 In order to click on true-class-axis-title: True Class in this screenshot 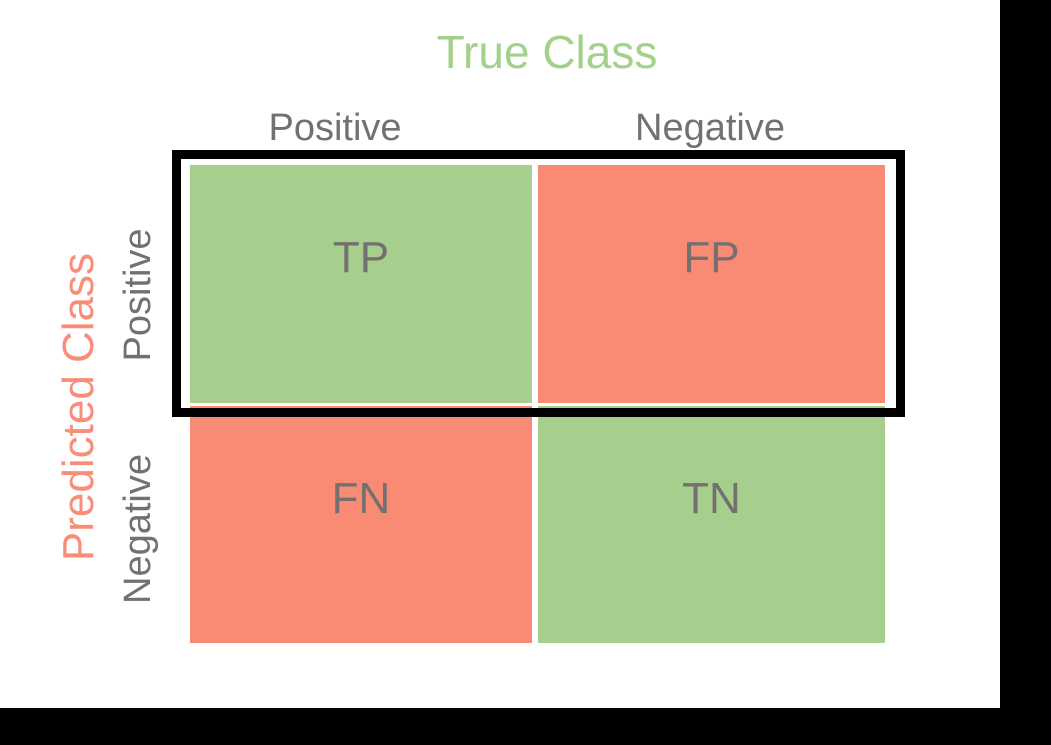, I will do `click(547, 52)`.